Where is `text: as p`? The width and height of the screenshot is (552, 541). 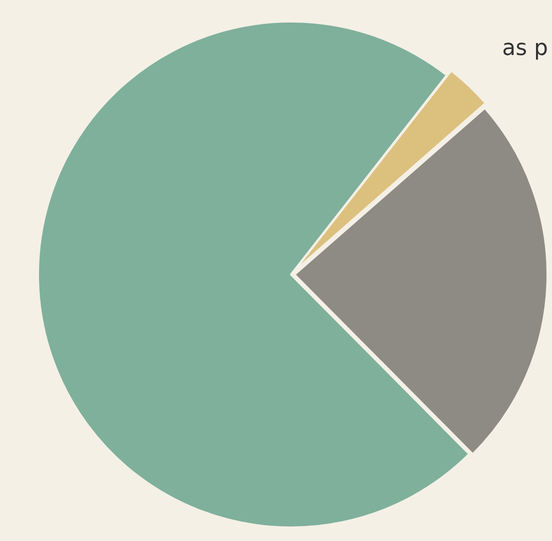
text: as p is located at coordinates (525, 48).